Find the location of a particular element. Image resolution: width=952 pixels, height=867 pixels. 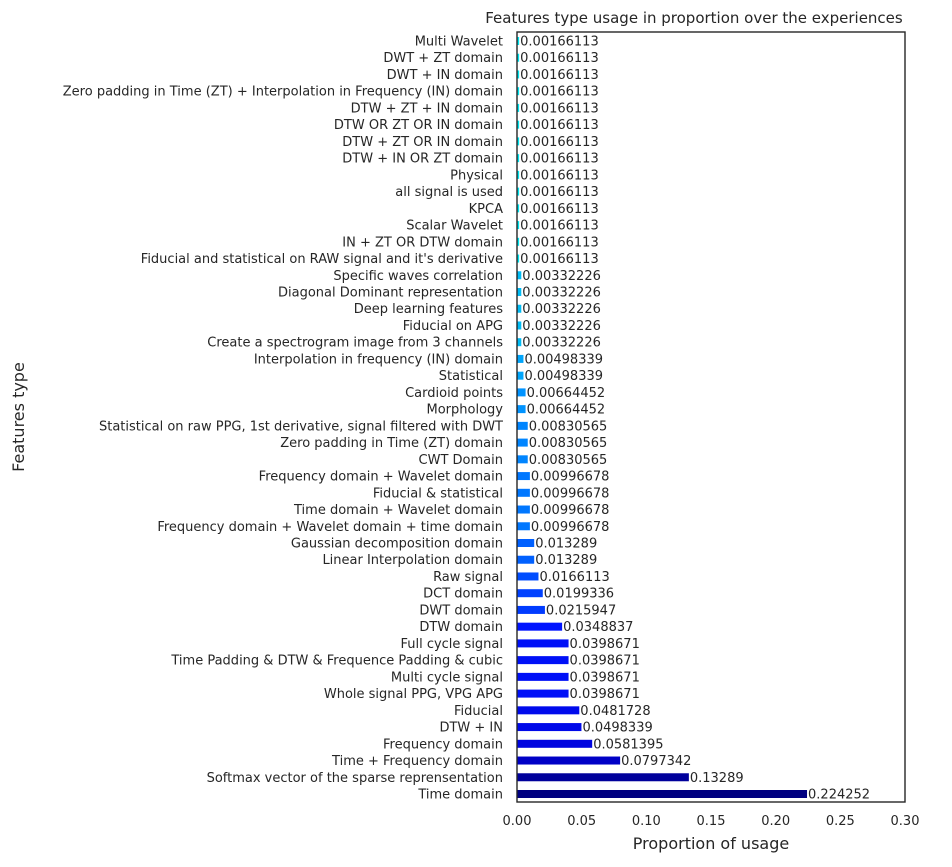

y-tick-label: Frequency domain is located at coordinates (443, 744).